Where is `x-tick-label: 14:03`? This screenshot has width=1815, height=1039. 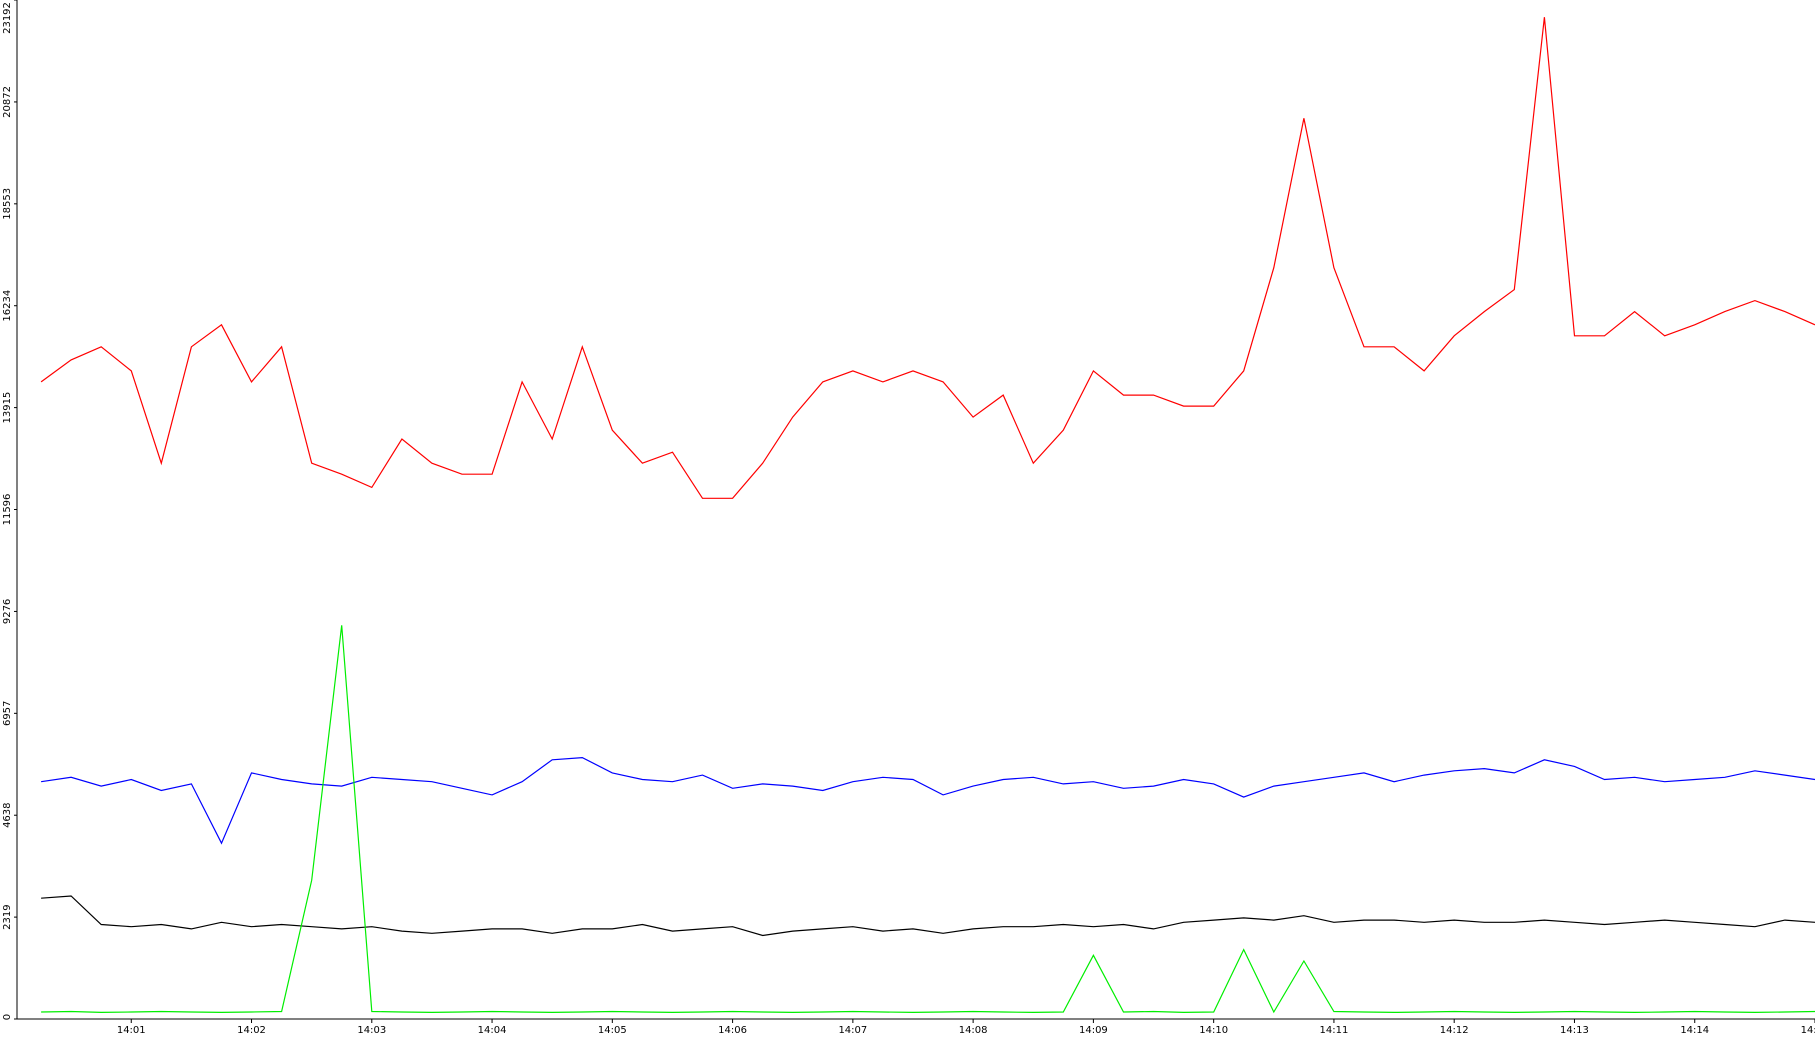
x-tick-label: 14:03 is located at coordinates (371, 1030).